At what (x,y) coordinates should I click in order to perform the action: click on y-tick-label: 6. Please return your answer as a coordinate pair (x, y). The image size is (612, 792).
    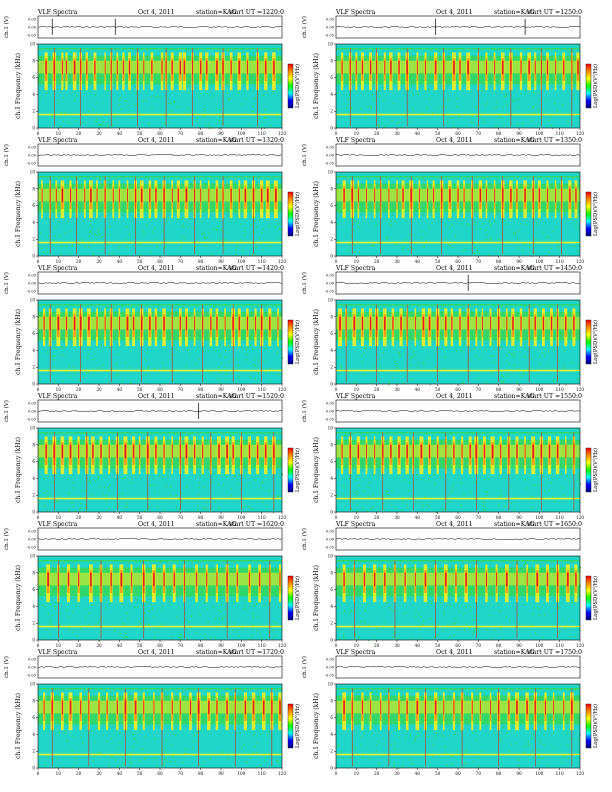
    Looking at the image, I should click on (33, 589).